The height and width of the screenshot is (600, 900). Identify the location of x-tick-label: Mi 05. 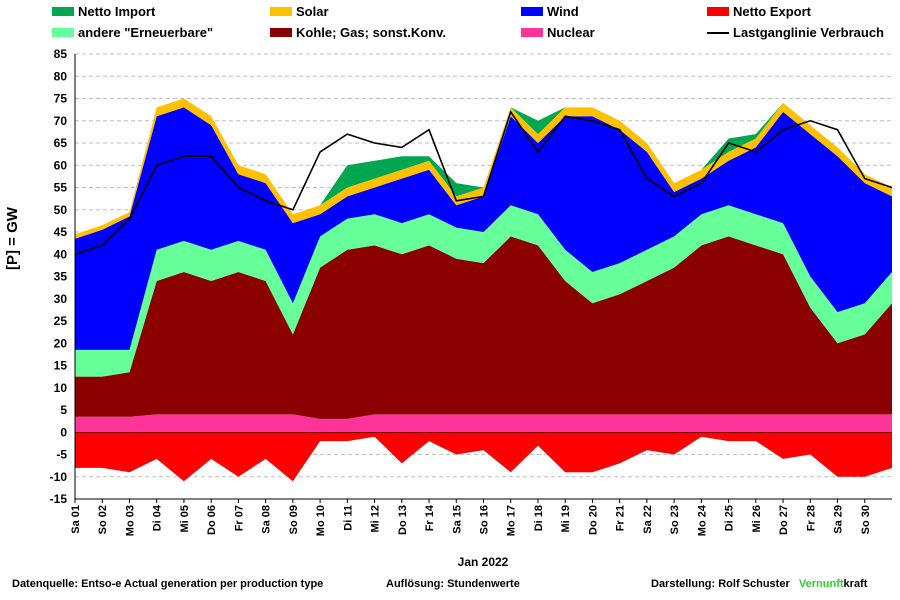
(185, 519).